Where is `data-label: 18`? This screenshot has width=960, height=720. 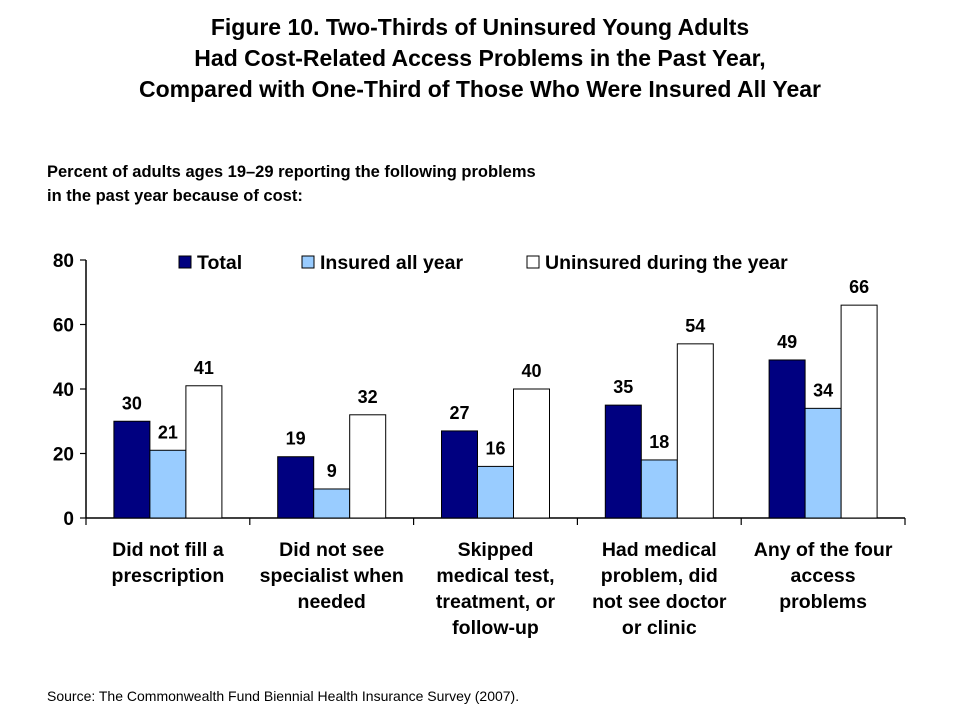 data-label: 18 is located at coordinates (659, 442).